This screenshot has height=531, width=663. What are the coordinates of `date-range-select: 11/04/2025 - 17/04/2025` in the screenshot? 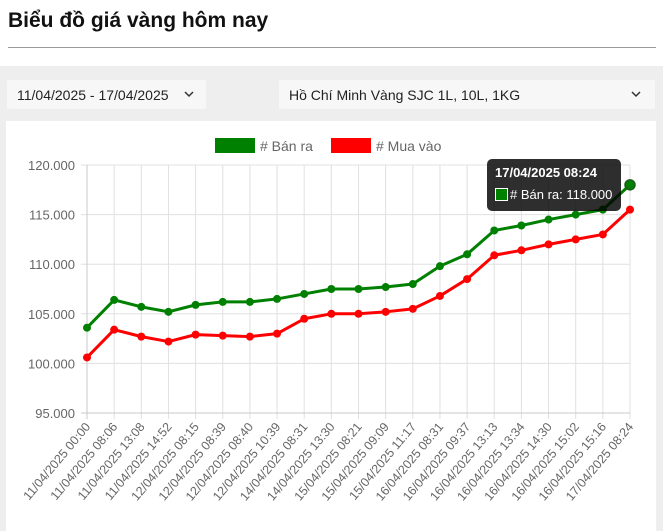 It's located at (106, 94).